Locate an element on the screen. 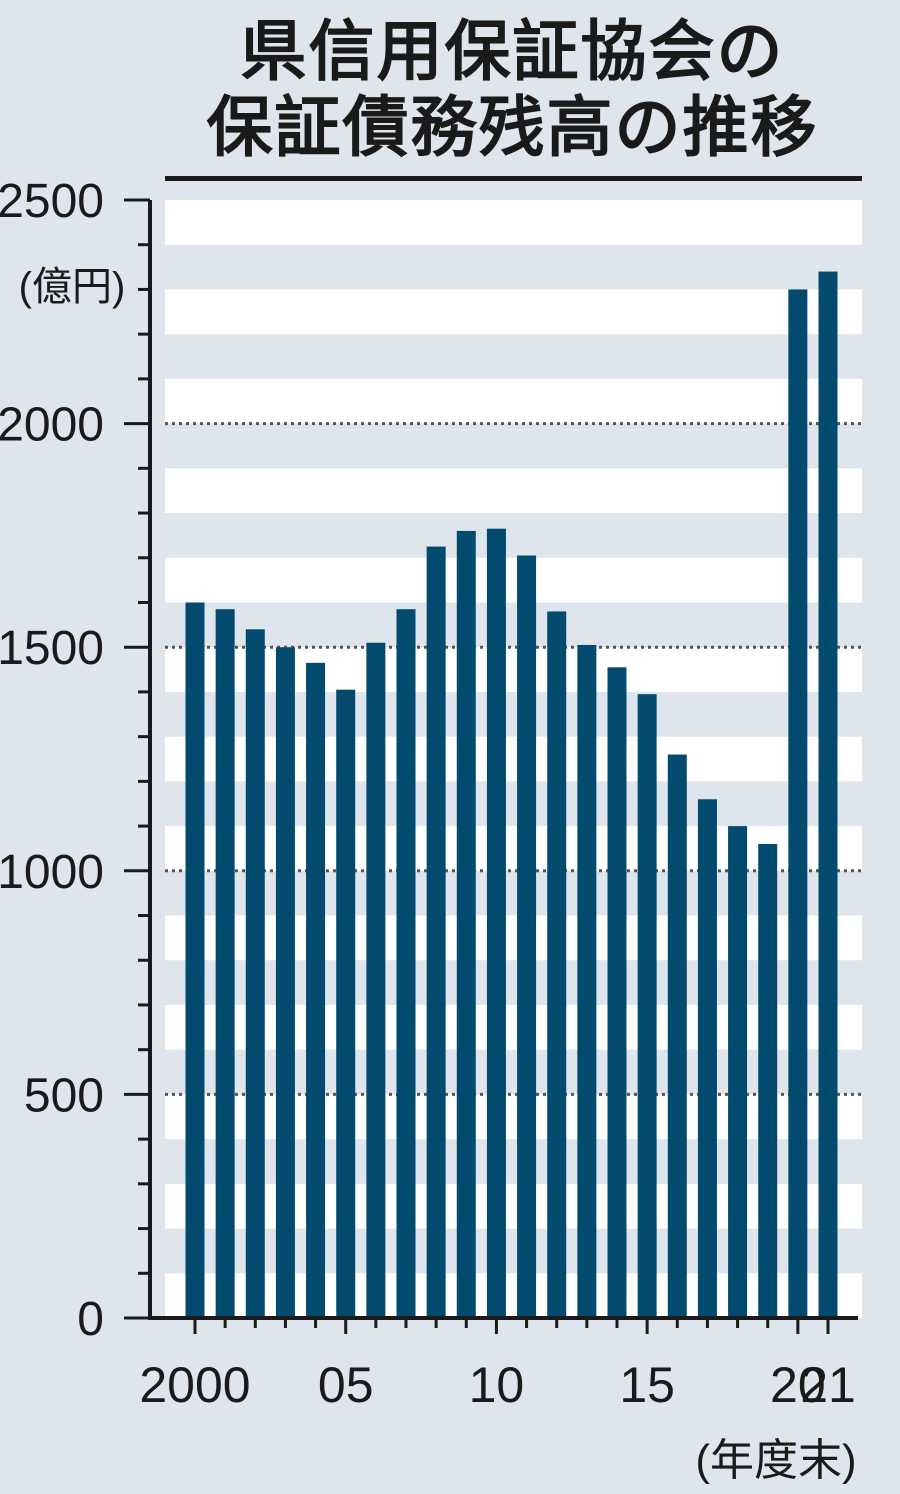 The image size is (900, 1494). chart-title: 県信用保証協会の 保証債務残高の推移 is located at coordinates (512, 90).